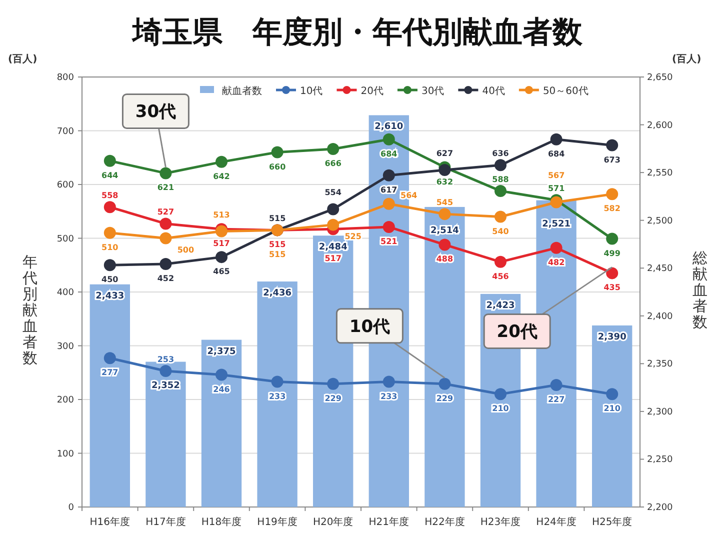 This screenshot has height=547, width=715. What do you see at coordinates (65, 454) in the screenshot?
I see `y-tick-label: 100` at bounding box center [65, 454].